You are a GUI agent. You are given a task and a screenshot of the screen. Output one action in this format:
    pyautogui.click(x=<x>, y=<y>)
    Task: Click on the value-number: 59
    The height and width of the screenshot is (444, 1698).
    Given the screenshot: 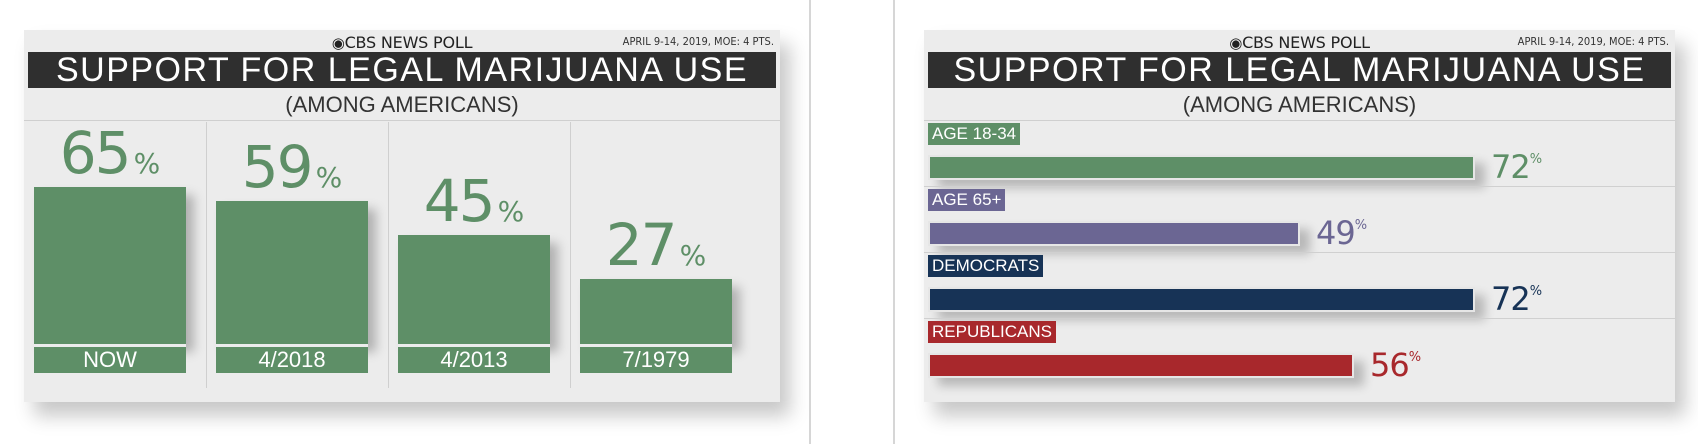 What is the action you would take?
    pyautogui.click(x=277, y=167)
    